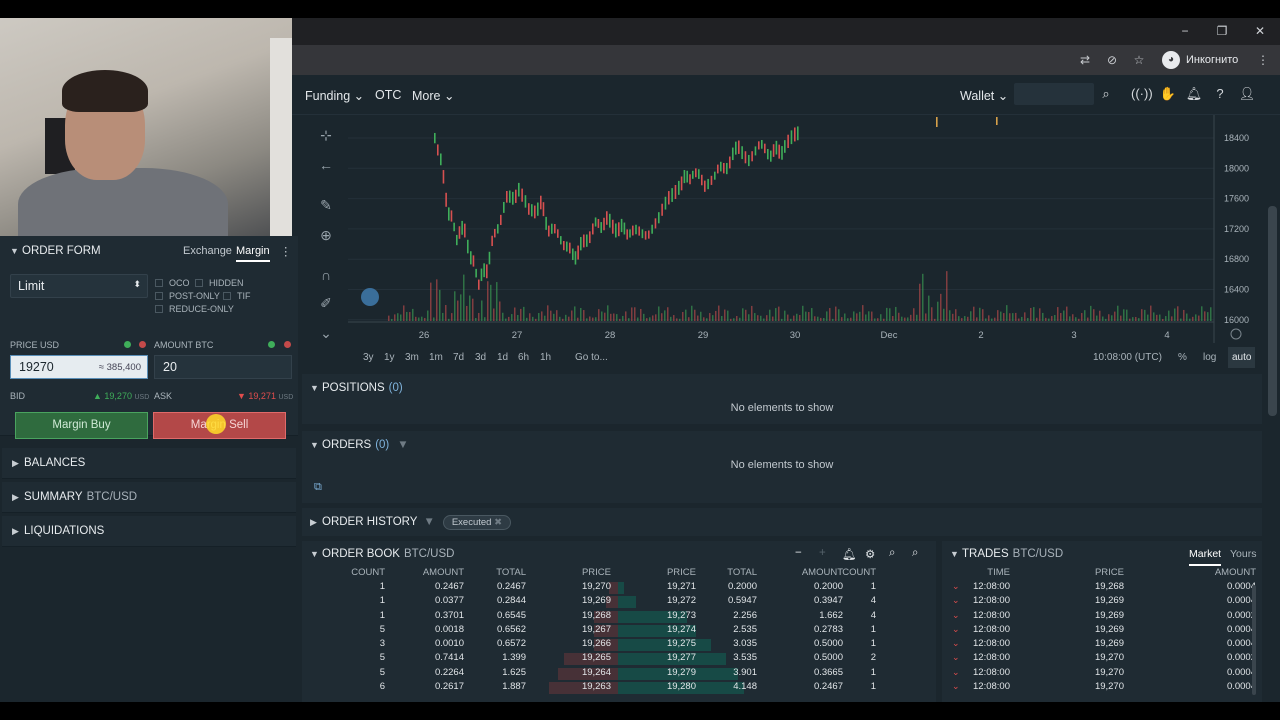 This screenshot has width=1280, height=720. What do you see at coordinates (1142, 93) in the screenshot?
I see `broadcast-icon: ((·))` at bounding box center [1142, 93].